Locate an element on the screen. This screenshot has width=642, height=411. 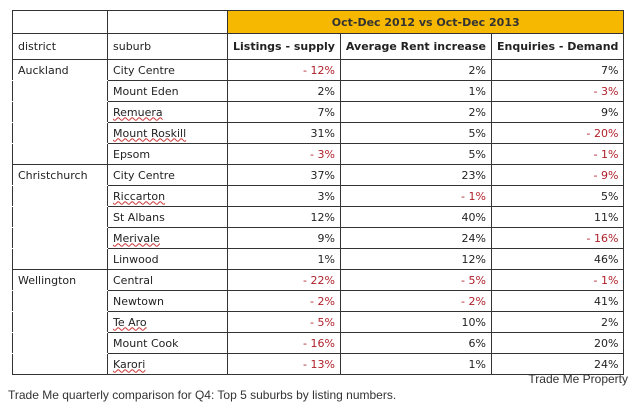
table-row: St Albans 12% 40% 11% is located at coordinates (318, 217).